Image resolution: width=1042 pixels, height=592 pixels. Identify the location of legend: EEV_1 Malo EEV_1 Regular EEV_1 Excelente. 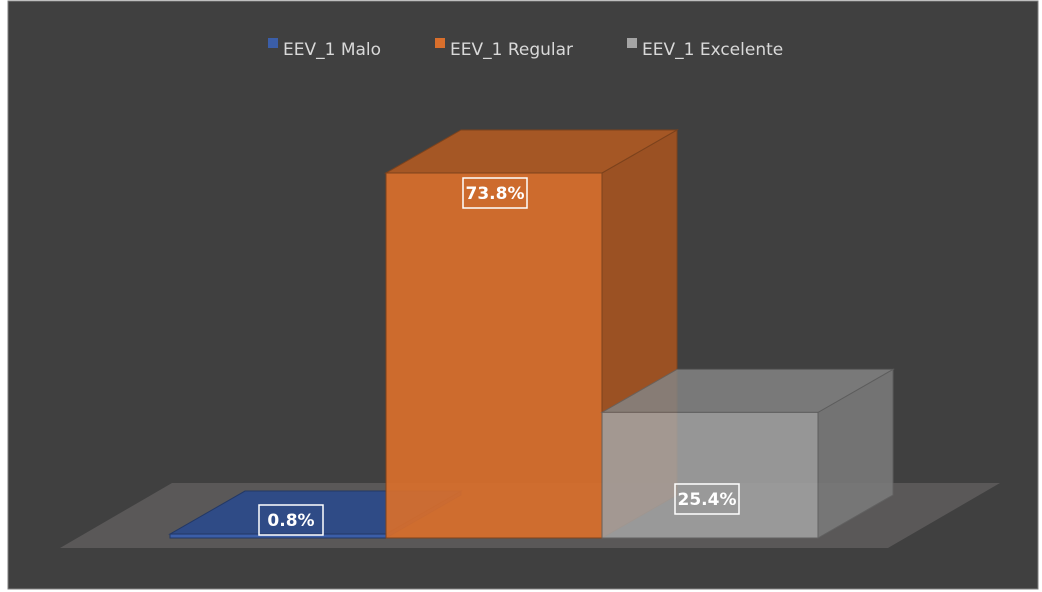
(525, 49).